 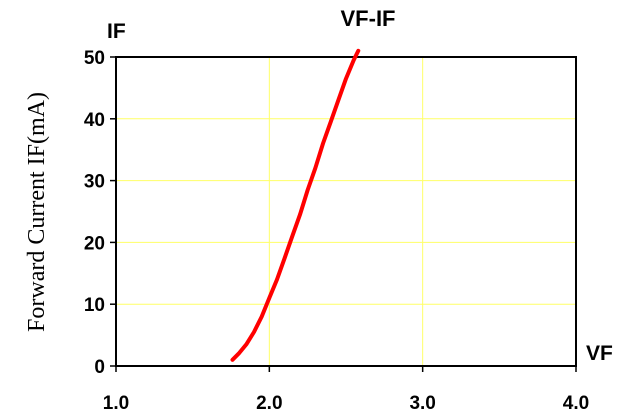 What do you see at coordinates (116, 31) in the screenshot?
I see `y-axis-name: IF` at bounding box center [116, 31].